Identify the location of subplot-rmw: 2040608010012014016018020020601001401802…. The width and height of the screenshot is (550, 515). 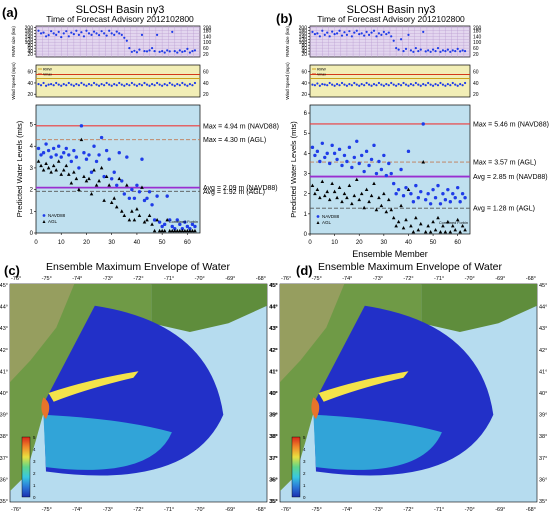
(383, 41).